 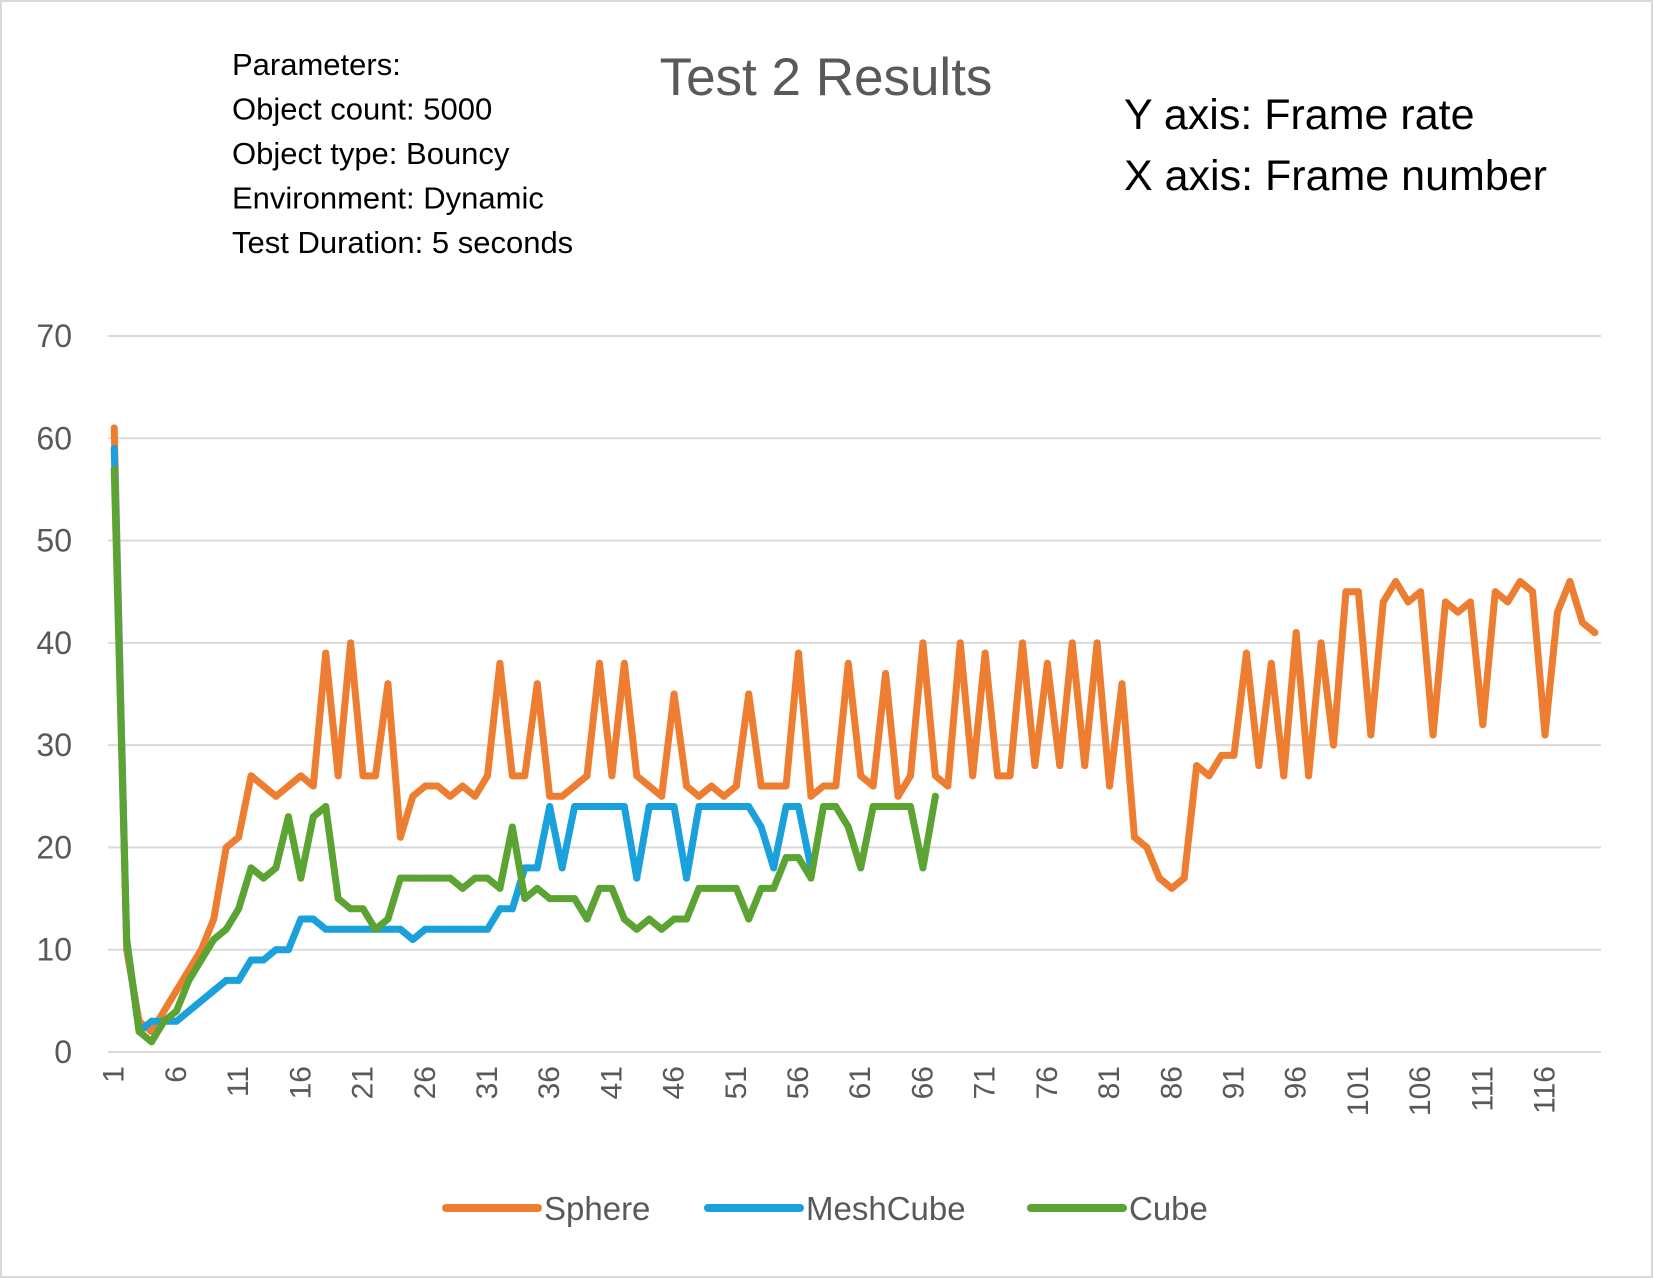 I want to click on parameter-line: Environment: Dynamic, so click(x=388, y=198).